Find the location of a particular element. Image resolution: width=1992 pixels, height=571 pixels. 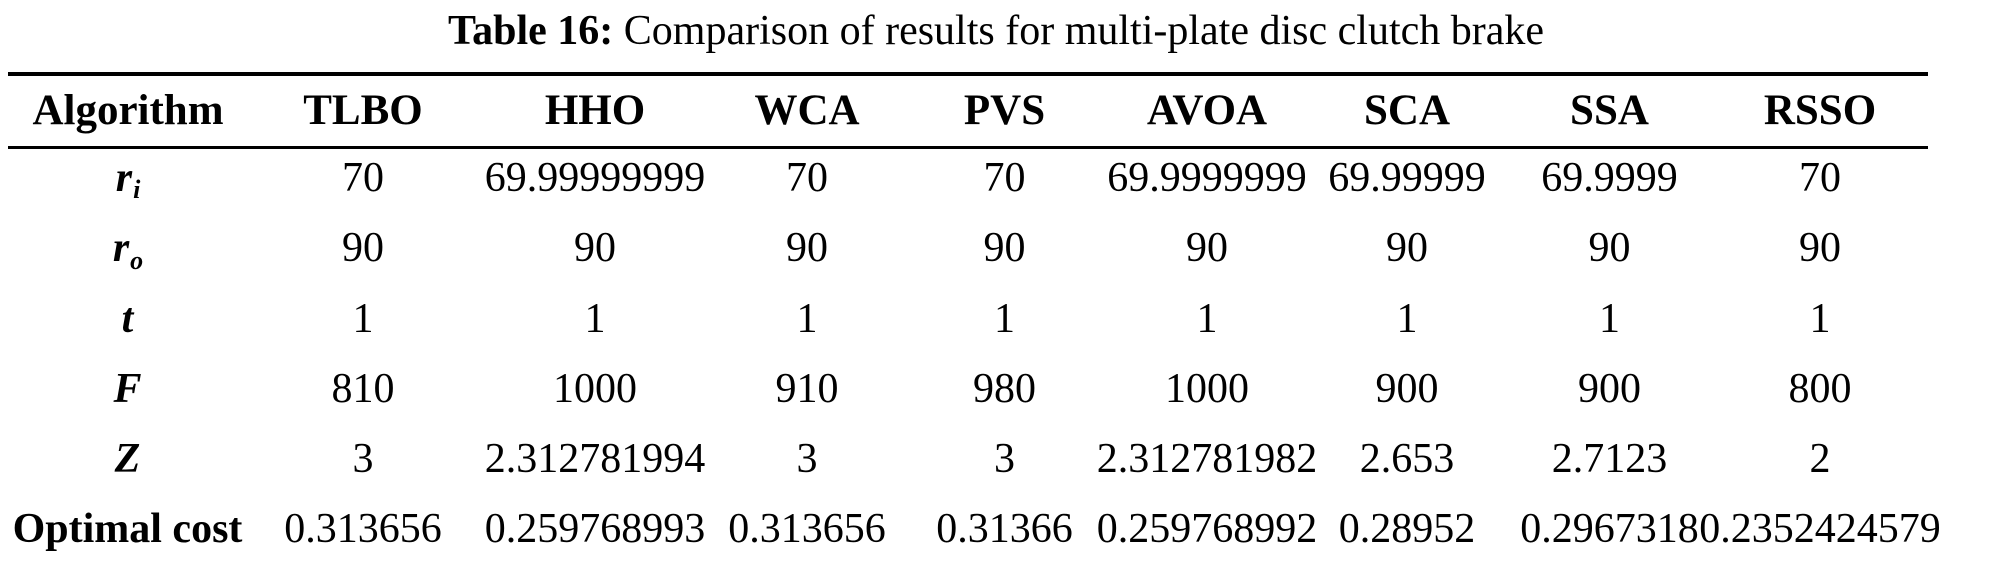

table-cell: 2.653 is located at coordinates (1407, 459).